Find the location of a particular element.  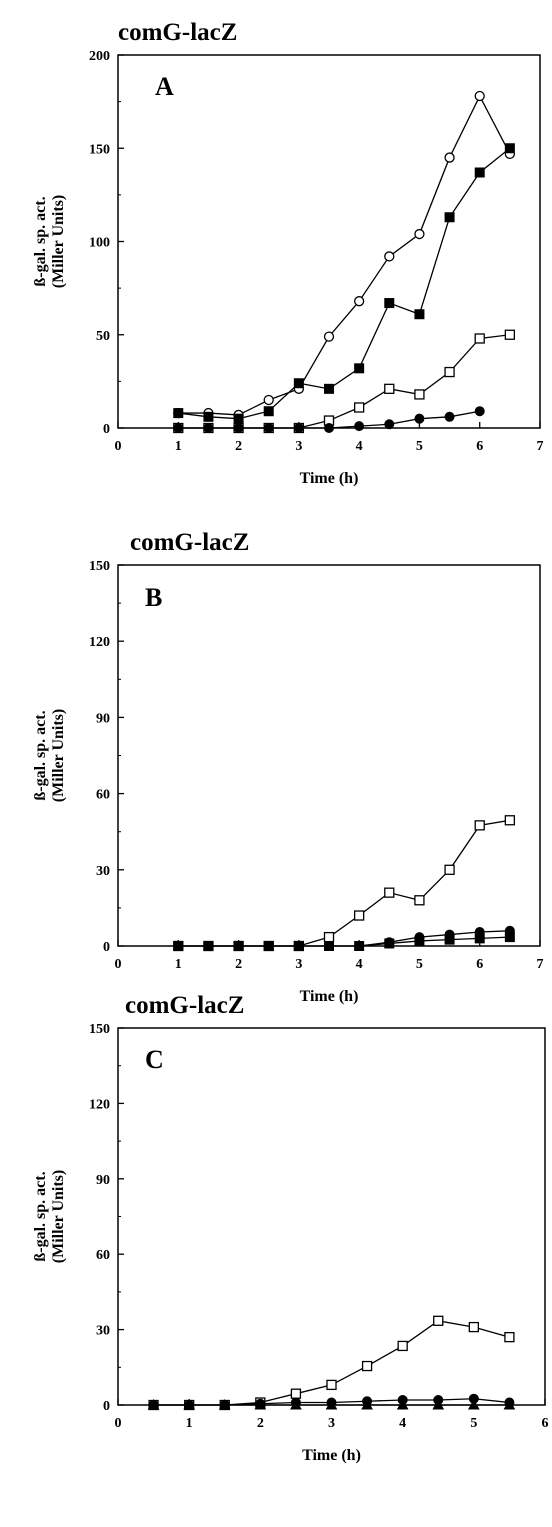

chart-a-y-tick-label: 150 is located at coordinates (99, 149).